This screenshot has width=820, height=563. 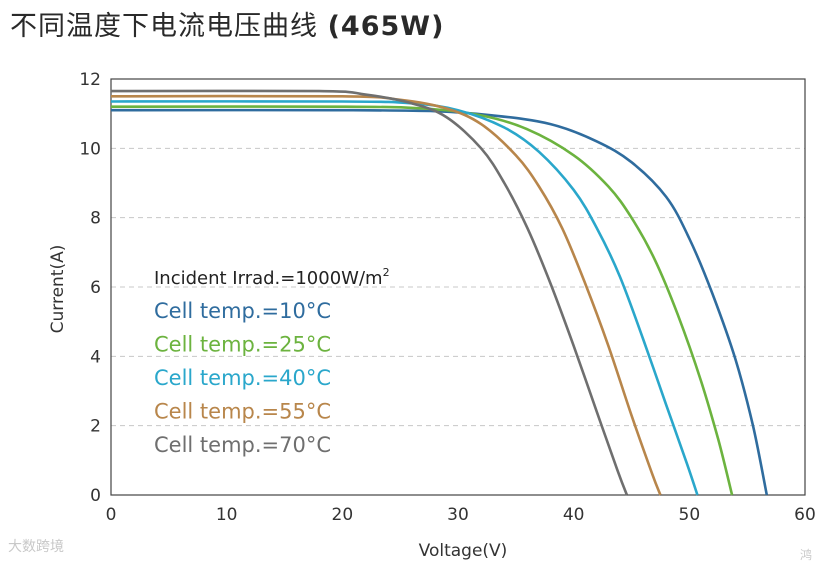 What do you see at coordinates (242, 345) in the screenshot?
I see `legend-item-25c: Cell temp.=25°C` at bounding box center [242, 345].